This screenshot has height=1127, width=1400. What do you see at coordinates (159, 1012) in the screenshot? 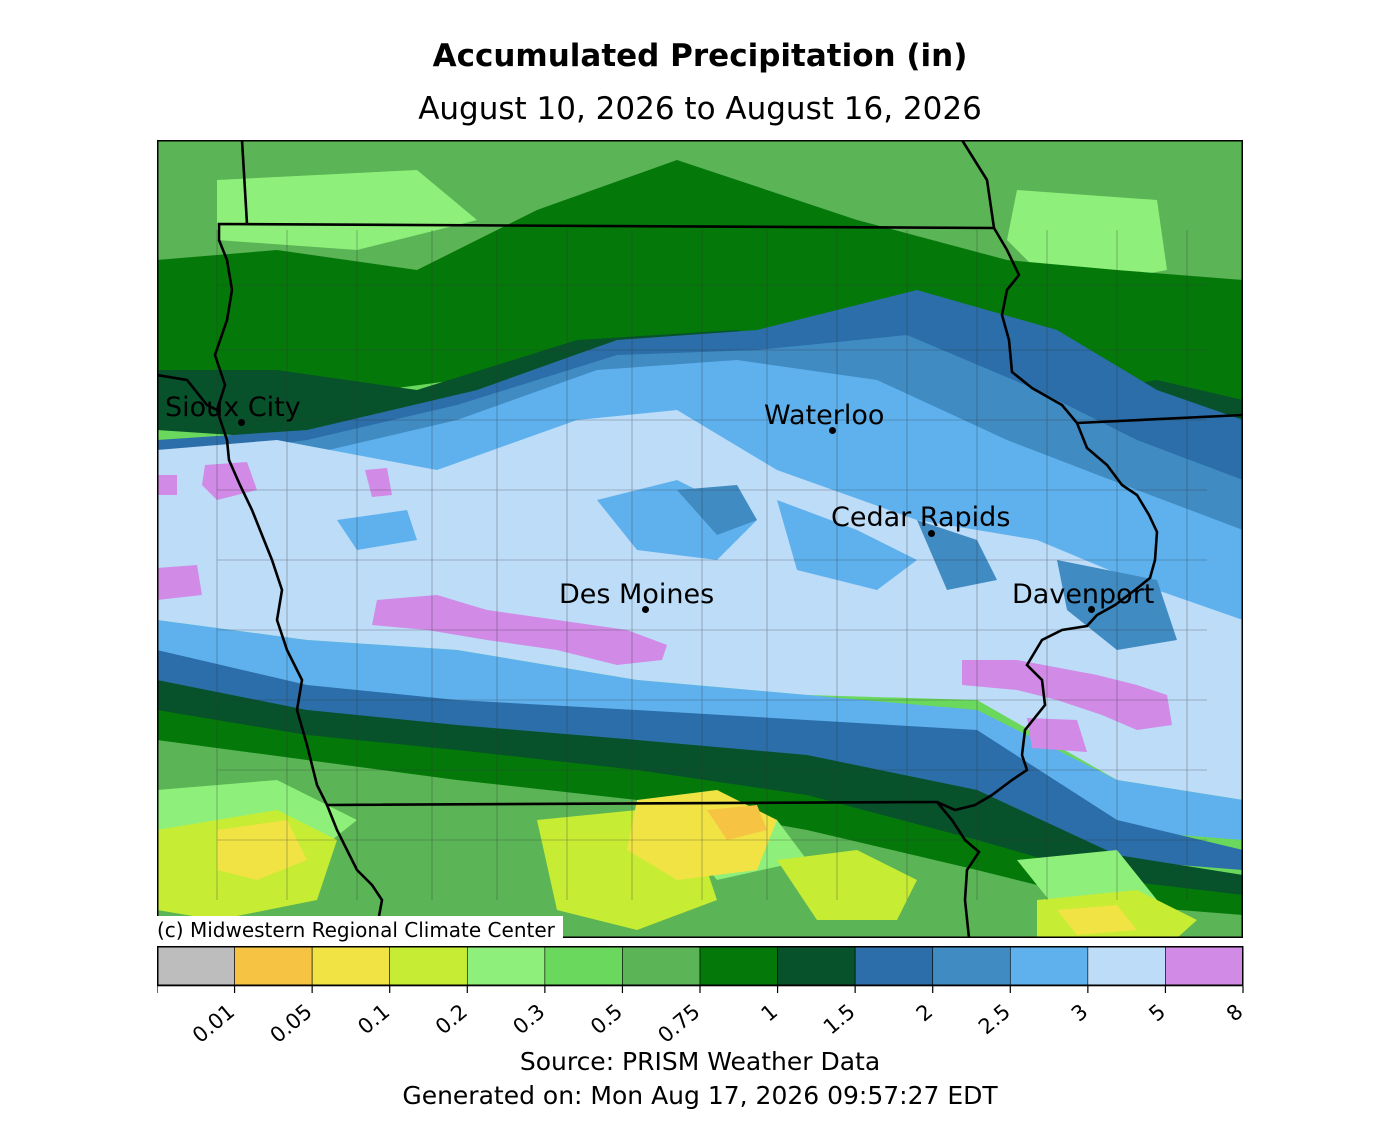
I see `colorbar-tick-label: 0` at bounding box center [159, 1012].